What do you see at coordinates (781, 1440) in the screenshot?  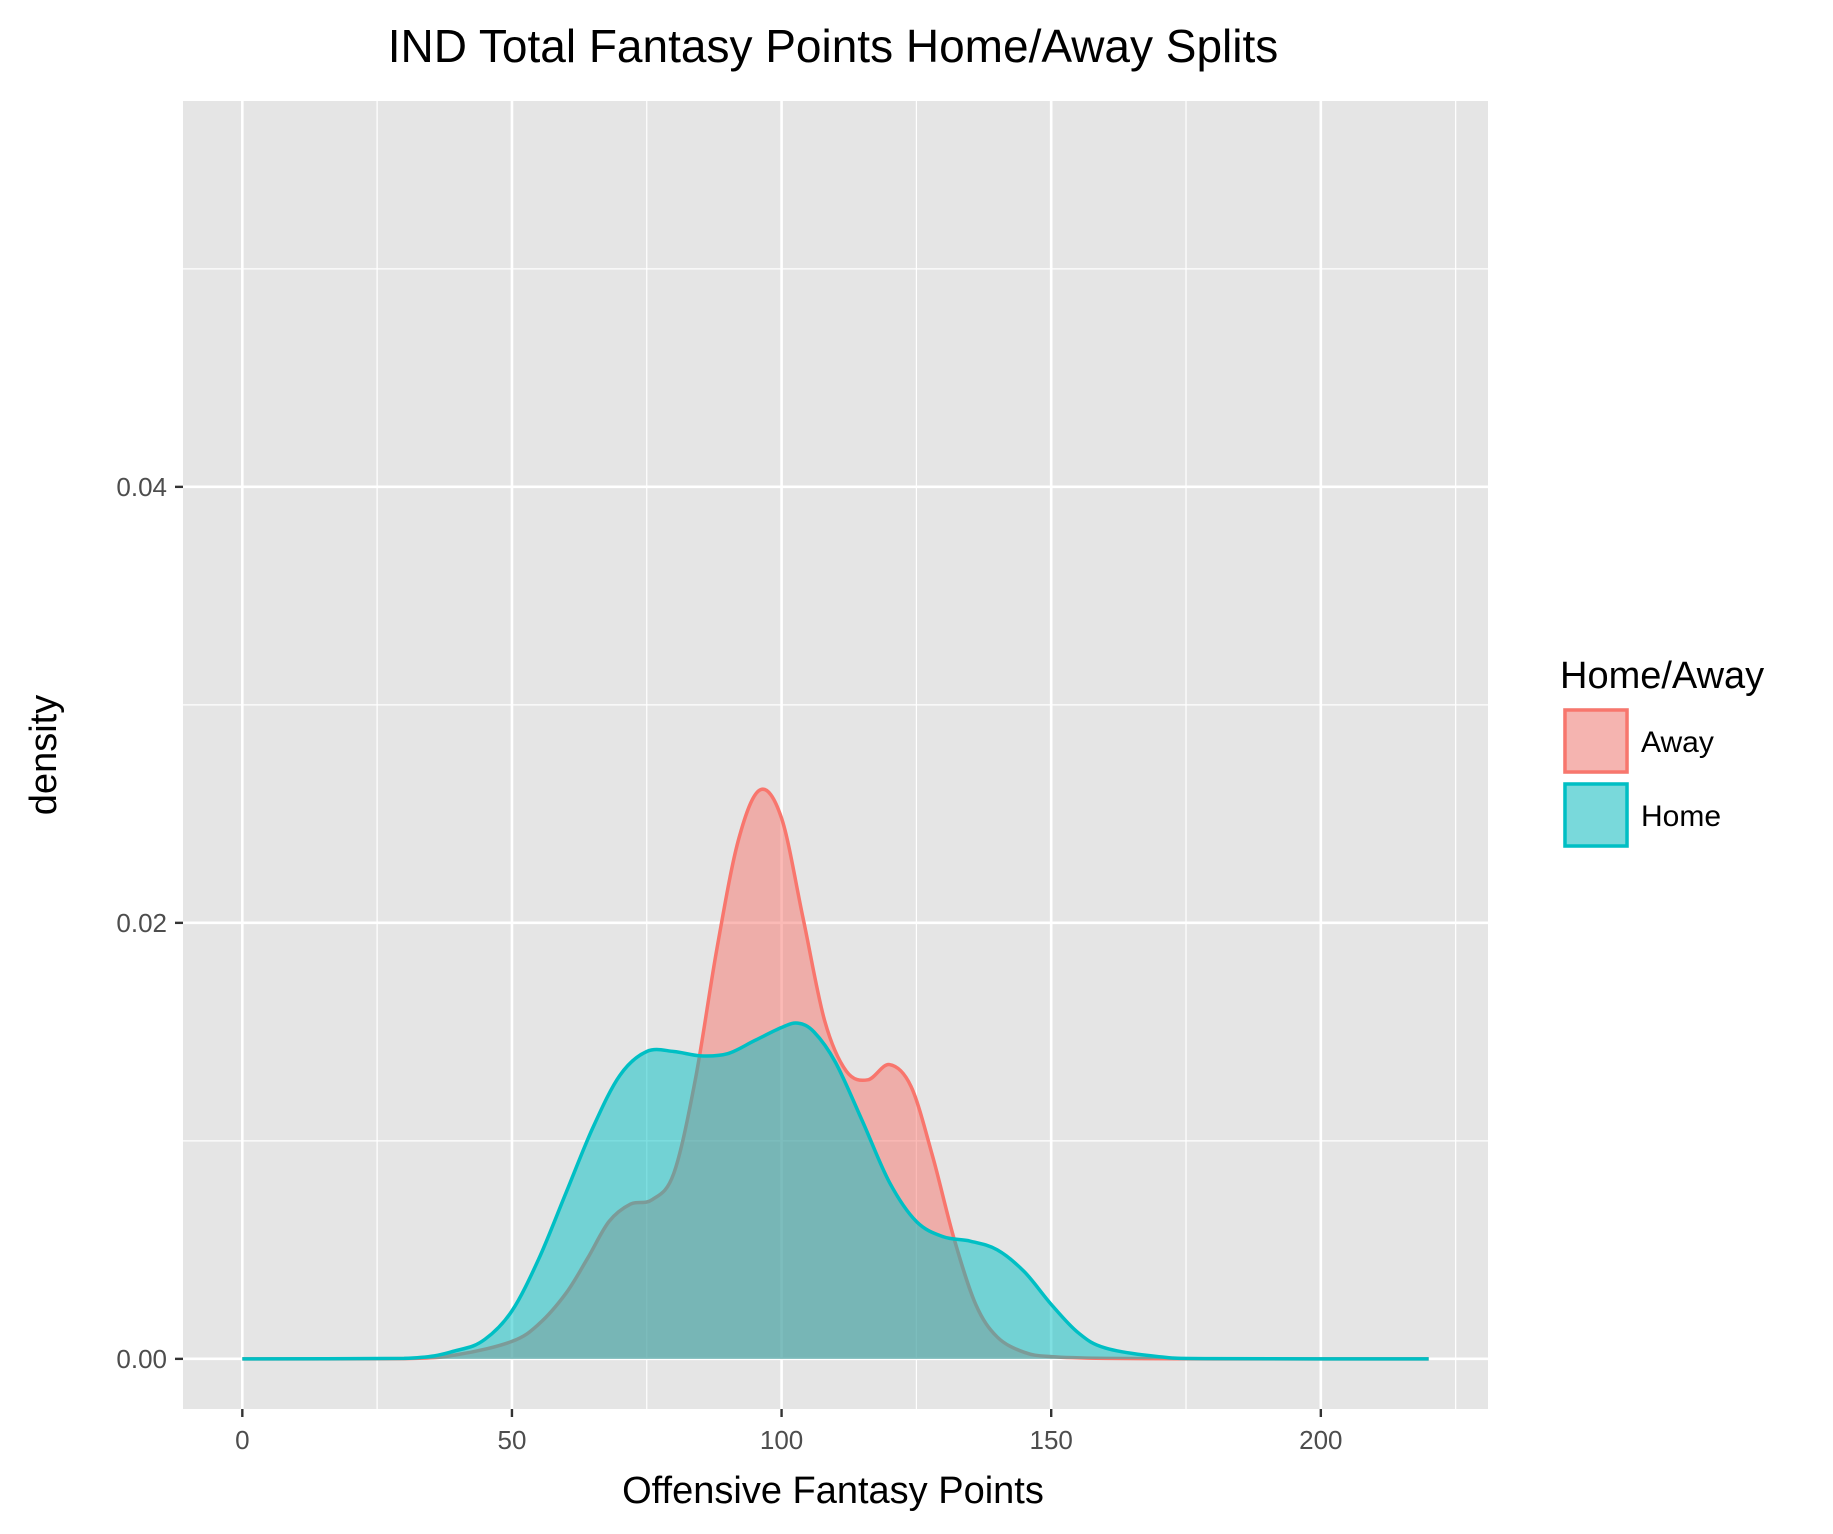 I see `x-tick-label: 100` at bounding box center [781, 1440].